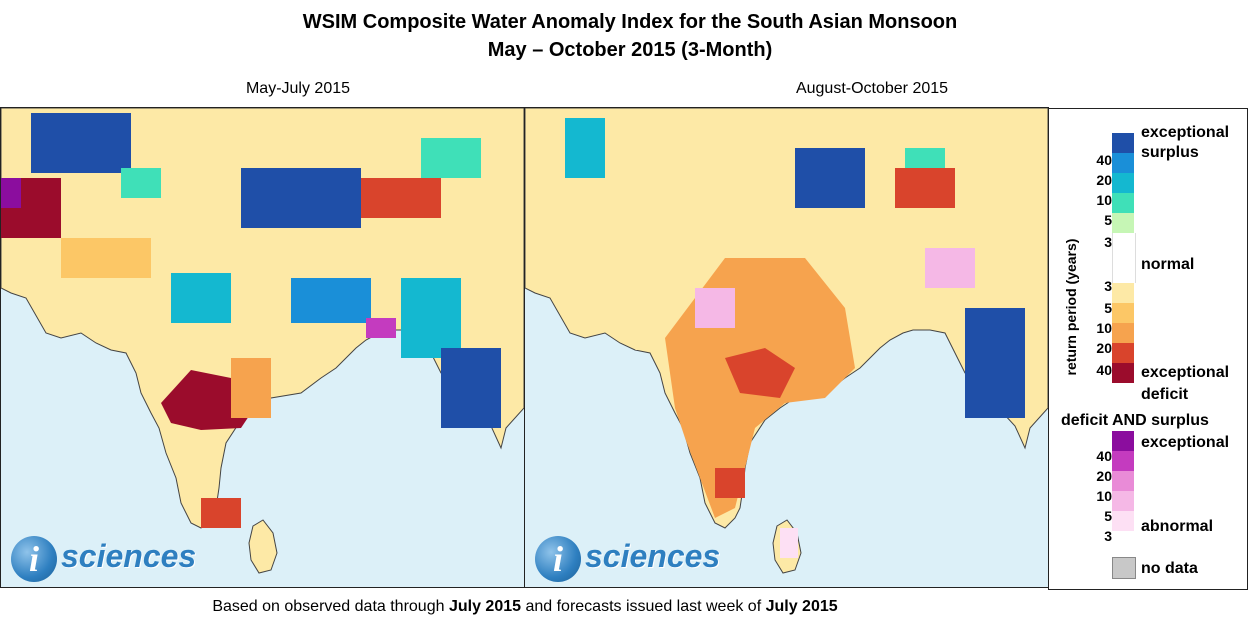  I want to click on legend-surplus-top2: surplus, so click(1170, 152).